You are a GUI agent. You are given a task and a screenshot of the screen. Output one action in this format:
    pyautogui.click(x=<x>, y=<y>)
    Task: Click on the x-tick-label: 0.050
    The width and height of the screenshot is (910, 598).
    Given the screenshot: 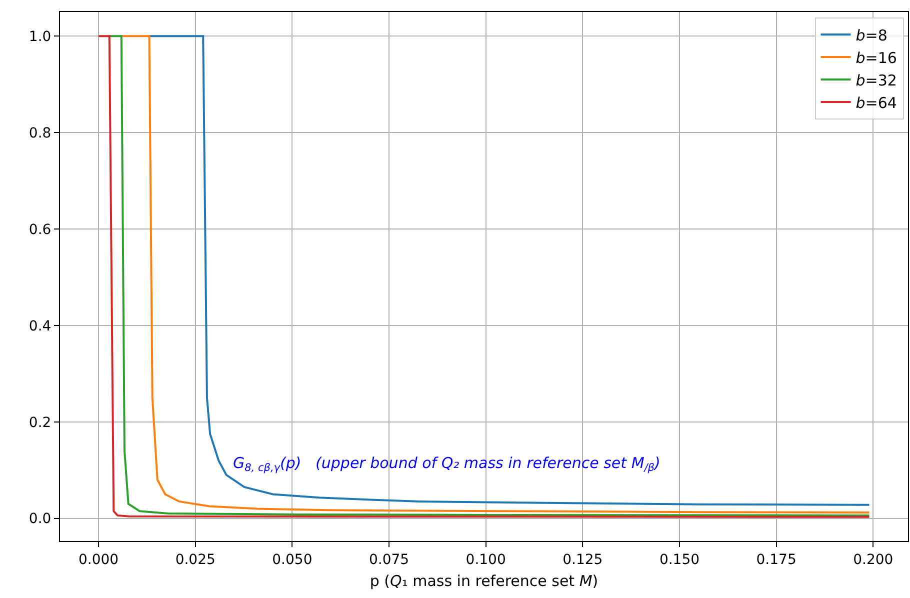 What is the action you would take?
    pyautogui.click(x=292, y=560)
    